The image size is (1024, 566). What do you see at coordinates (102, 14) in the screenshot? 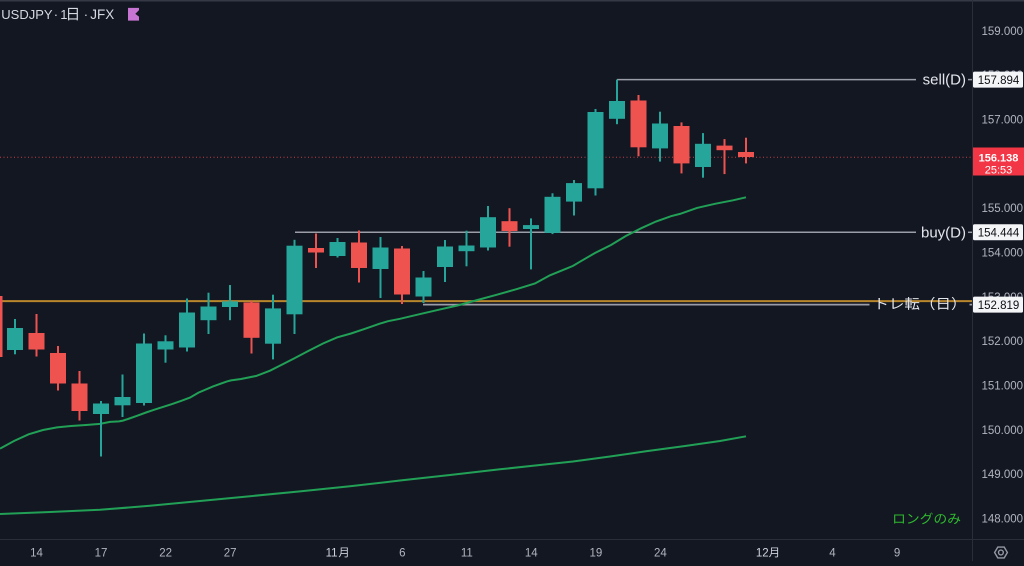
I see `svg-text: JFX` at bounding box center [102, 14].